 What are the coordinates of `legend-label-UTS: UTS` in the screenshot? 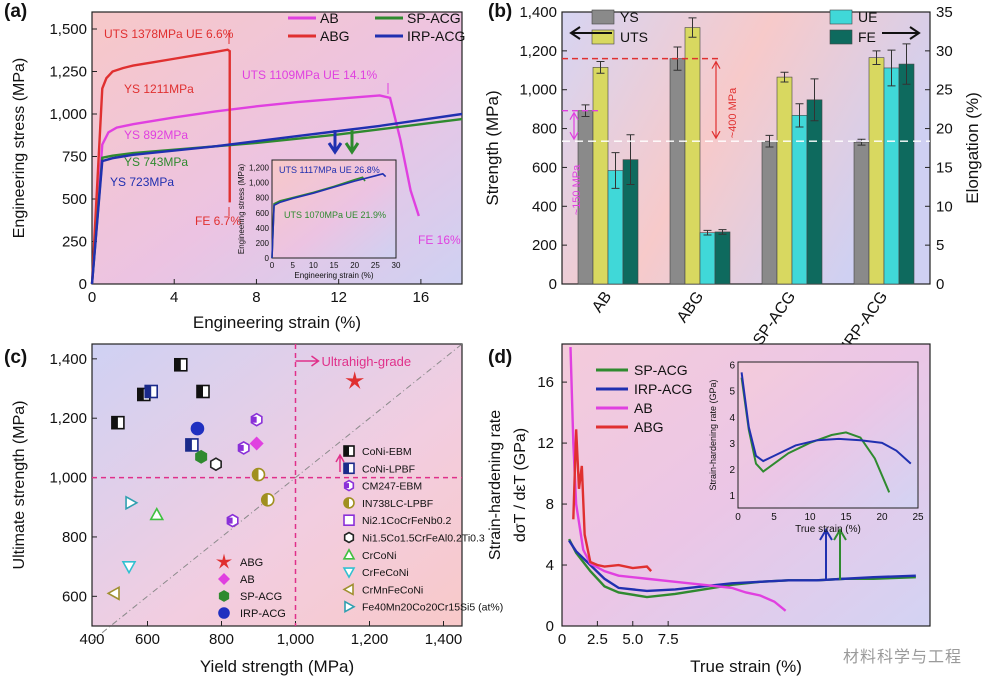 It's located at (634, 37).